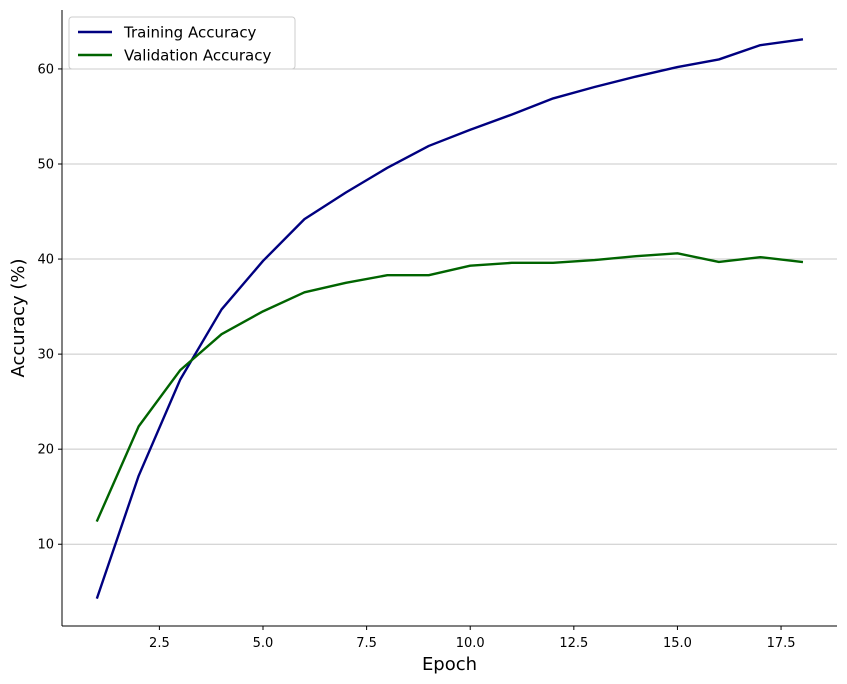 The width and height of the screenshot is (847, 684). I want to click on training-accuracy-legend-label: Training Accuracy, so click(190, 33).